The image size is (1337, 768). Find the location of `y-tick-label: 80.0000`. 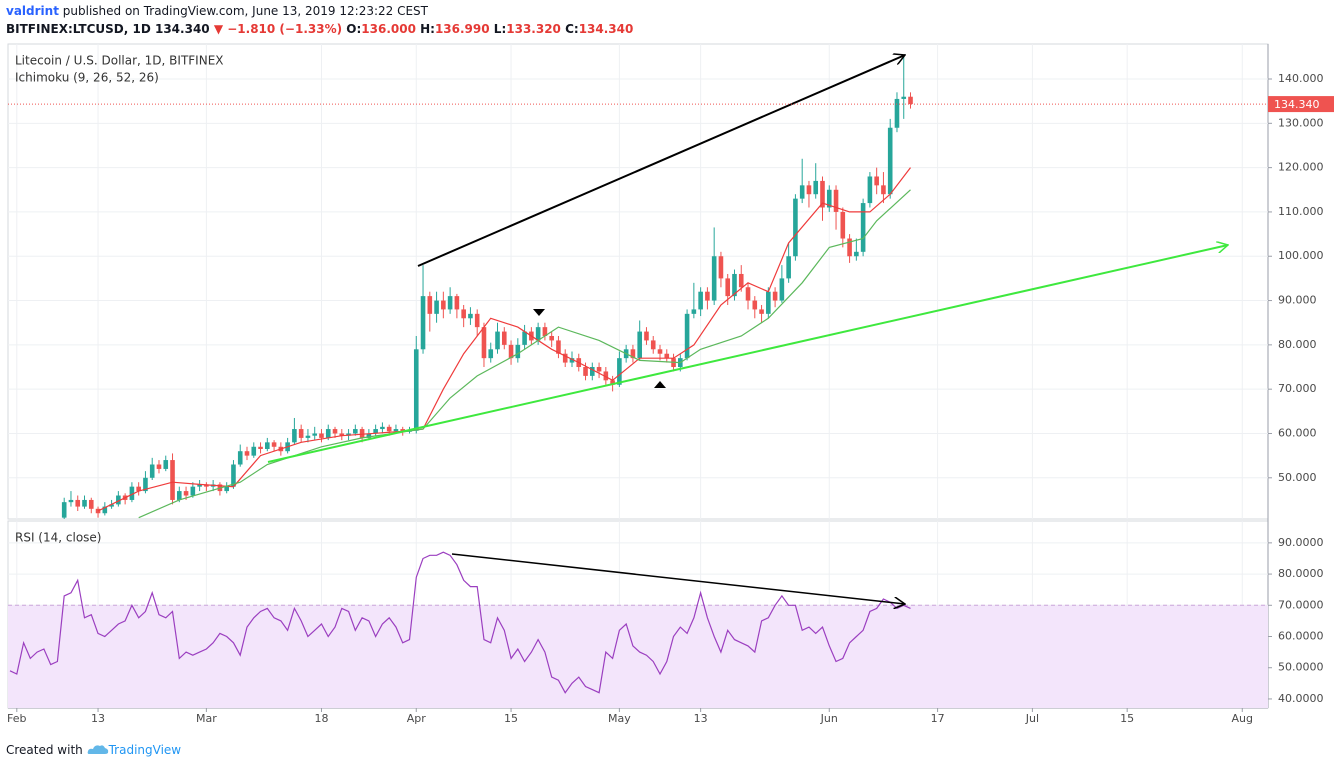

y-tick-label: 80.0000 is located at coordinates (1301, 573).